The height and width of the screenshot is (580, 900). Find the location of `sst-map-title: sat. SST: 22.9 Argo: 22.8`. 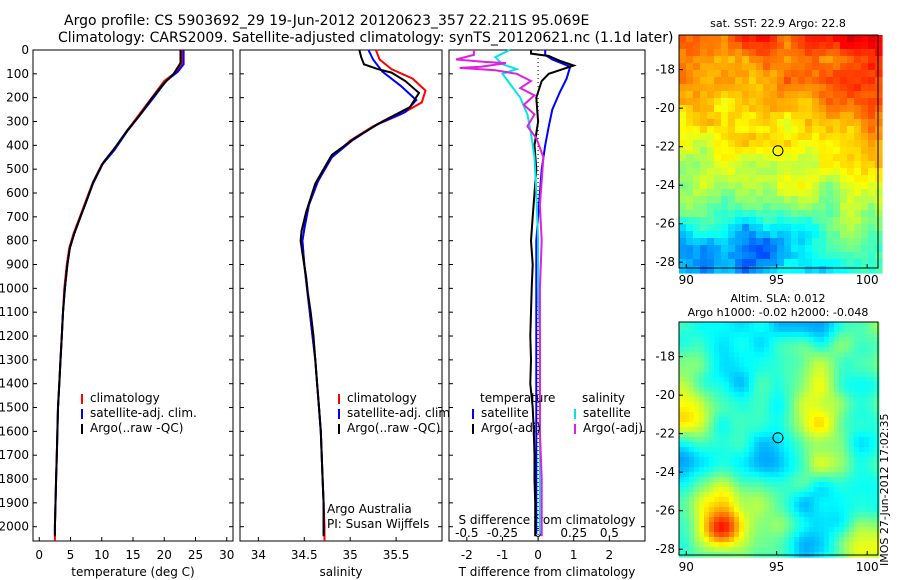

sst-map-title: sat. SST: 22.9 Argo: 22.8 is located at coordinates (778, 23).